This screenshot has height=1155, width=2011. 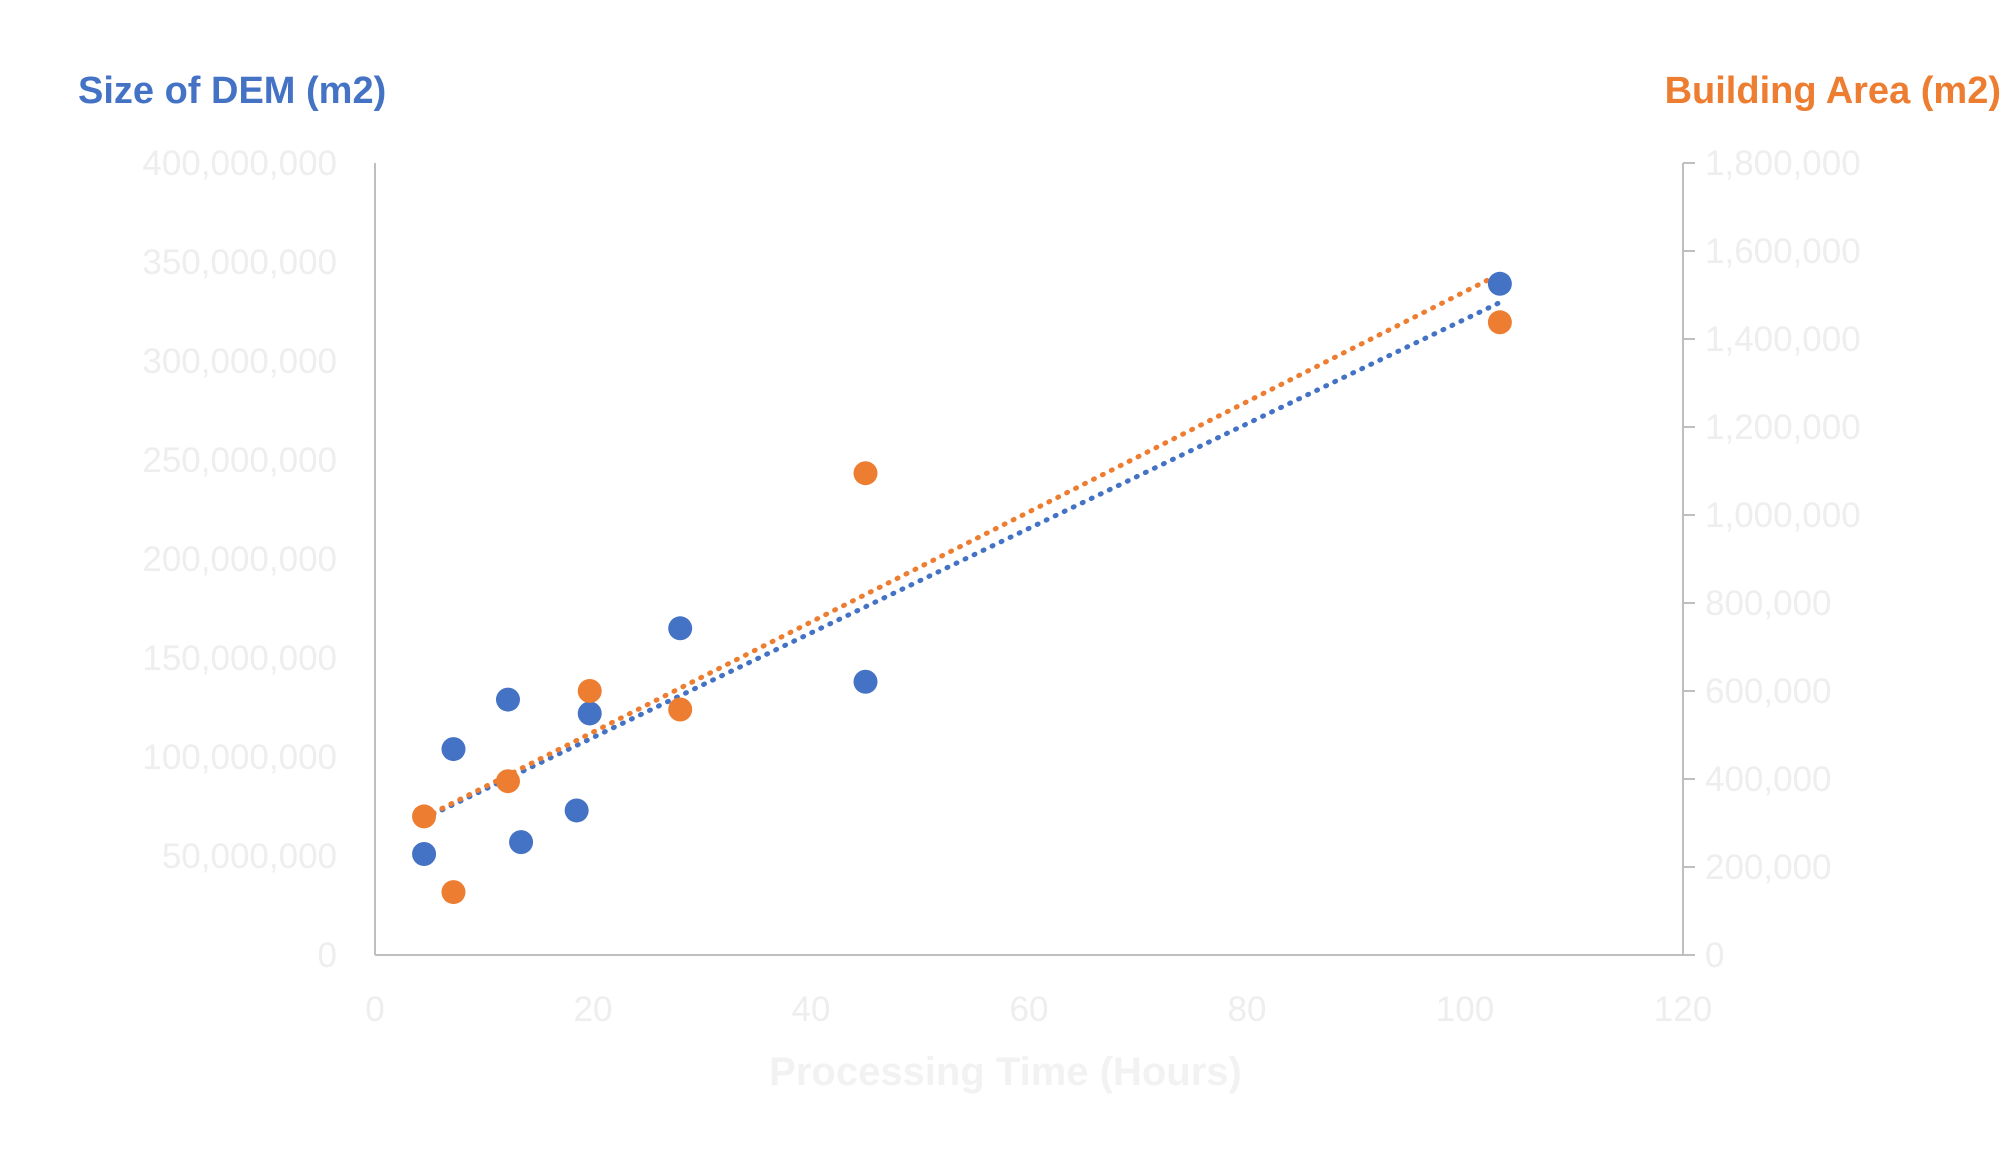 What do you see at coordinates (1465, 1009) in the screenshot?
I see `x-tick-label: 100` at bounding box center [1465, 1009].